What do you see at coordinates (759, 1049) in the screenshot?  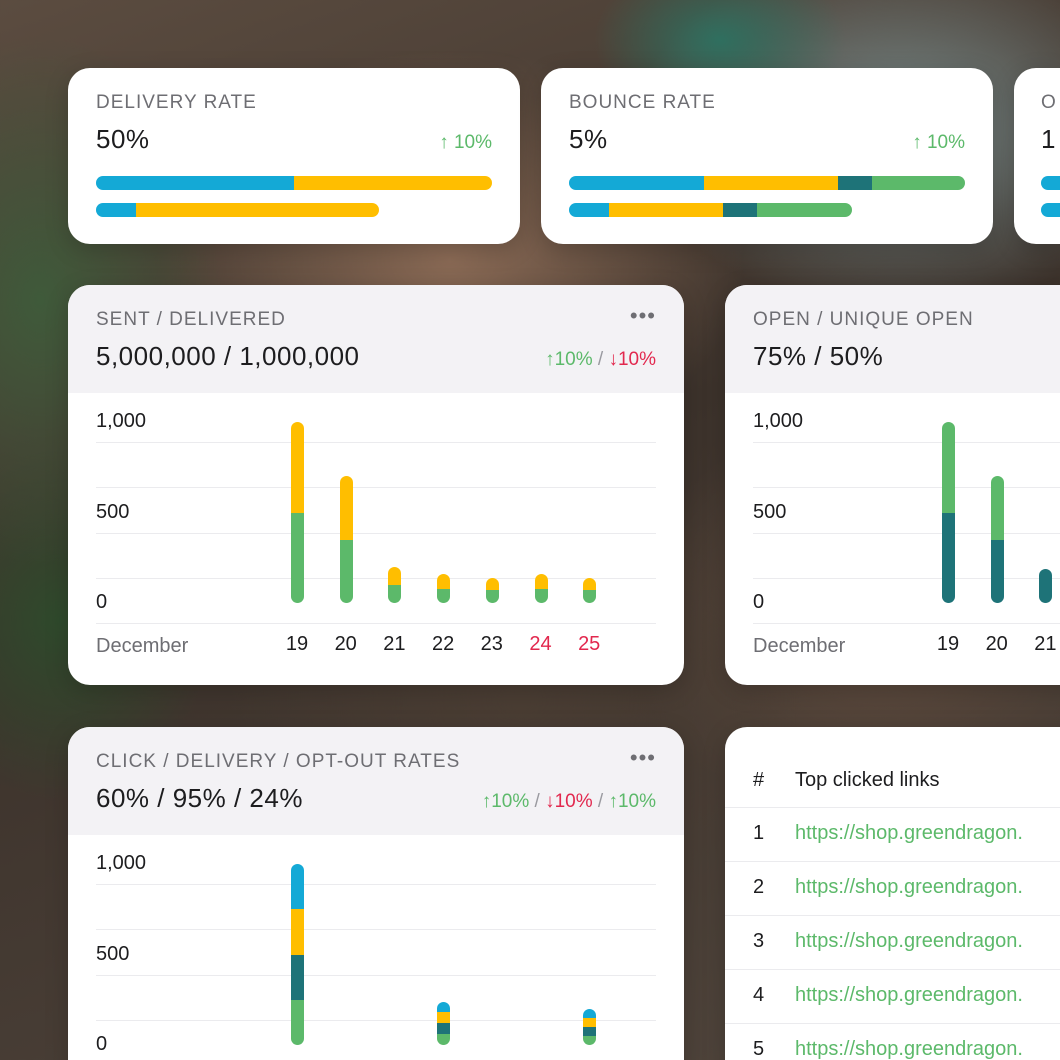 I see `link-rank: 5` at bounding box center [759, 1049].